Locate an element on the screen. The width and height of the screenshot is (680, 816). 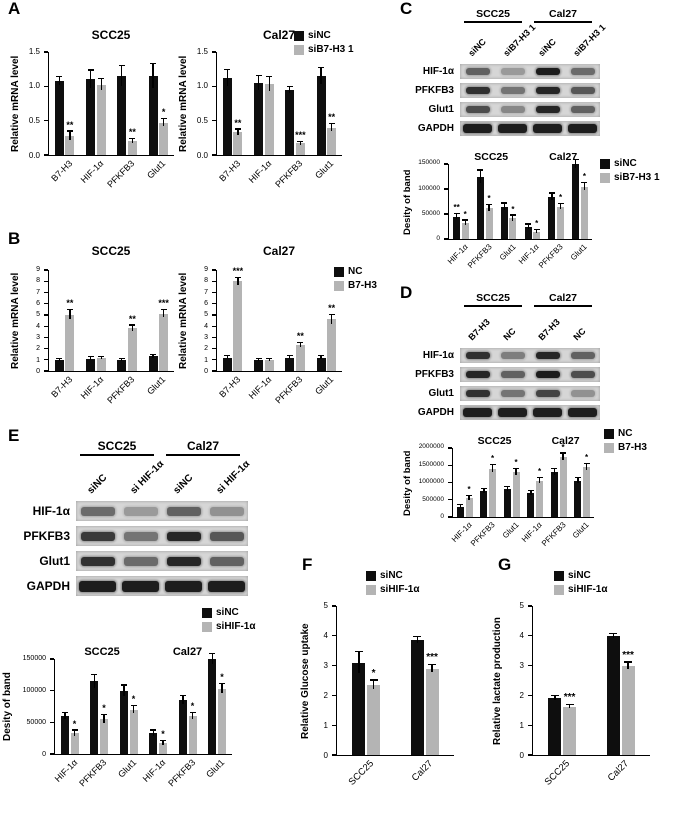
y-tick-label: 50000 is located at coordinates (36, 723).